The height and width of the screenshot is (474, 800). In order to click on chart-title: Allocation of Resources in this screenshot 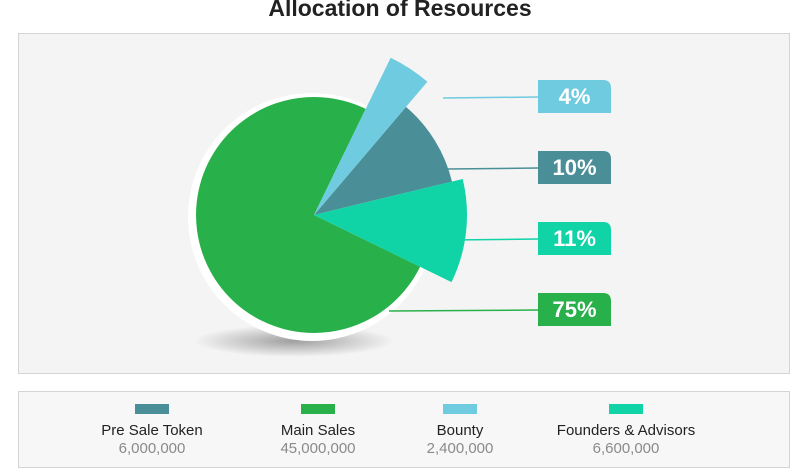, I will do `click(400, 10)`.